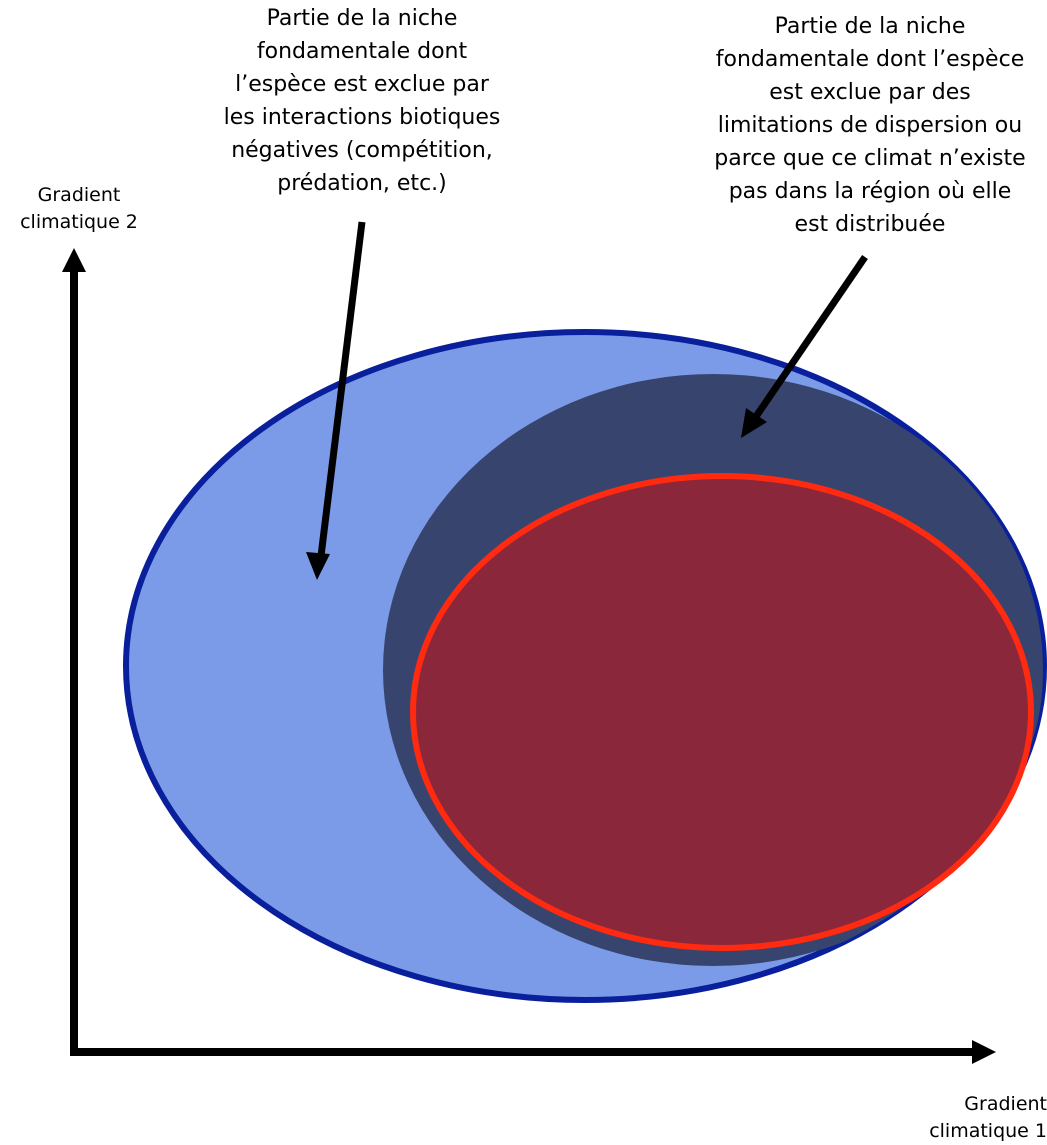 The image size is (1047, 1145). I want to click on y-axis, so click(74, 650).